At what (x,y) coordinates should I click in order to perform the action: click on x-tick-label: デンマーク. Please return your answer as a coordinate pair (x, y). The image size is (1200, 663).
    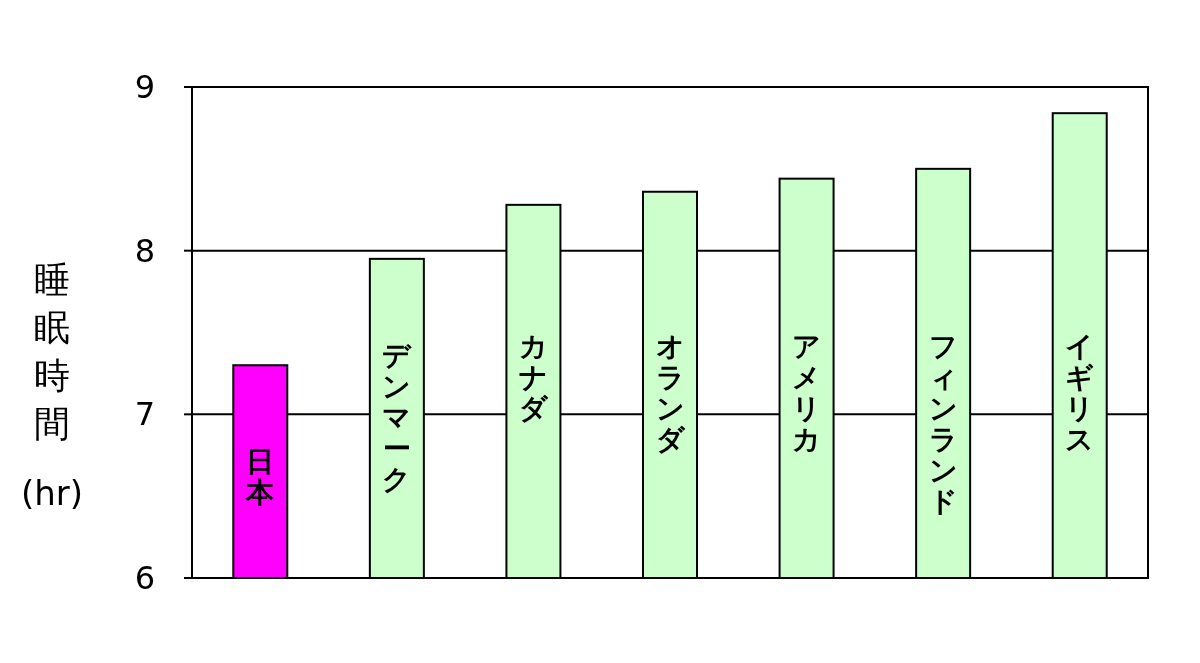
    Looking at the image, I should click on (397, 417).